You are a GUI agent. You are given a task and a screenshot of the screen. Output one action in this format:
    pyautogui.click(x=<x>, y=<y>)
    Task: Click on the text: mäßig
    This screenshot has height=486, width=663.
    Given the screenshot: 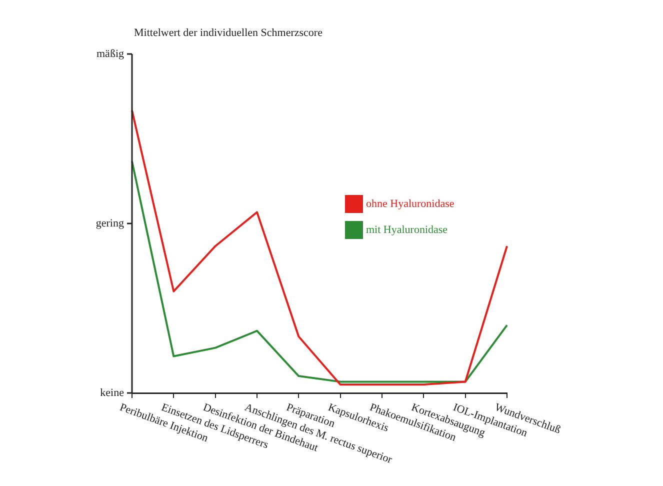 What is the action you would take?
    pyautogui.click(x=110, y=54)
    